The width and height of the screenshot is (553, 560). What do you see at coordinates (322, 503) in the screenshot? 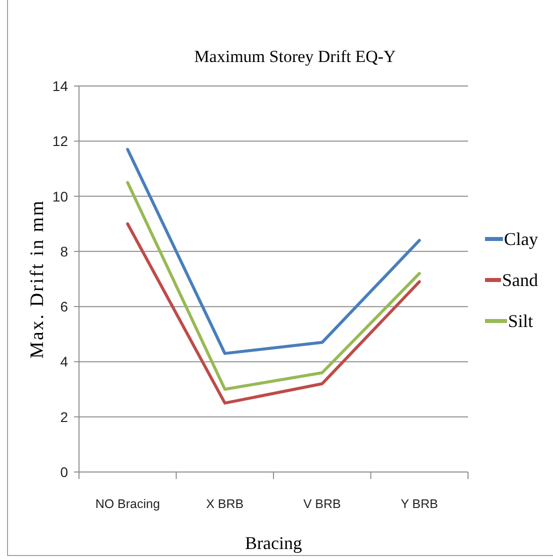
I see `x-tick-label: V BRB` at bounding box center [322, 503].